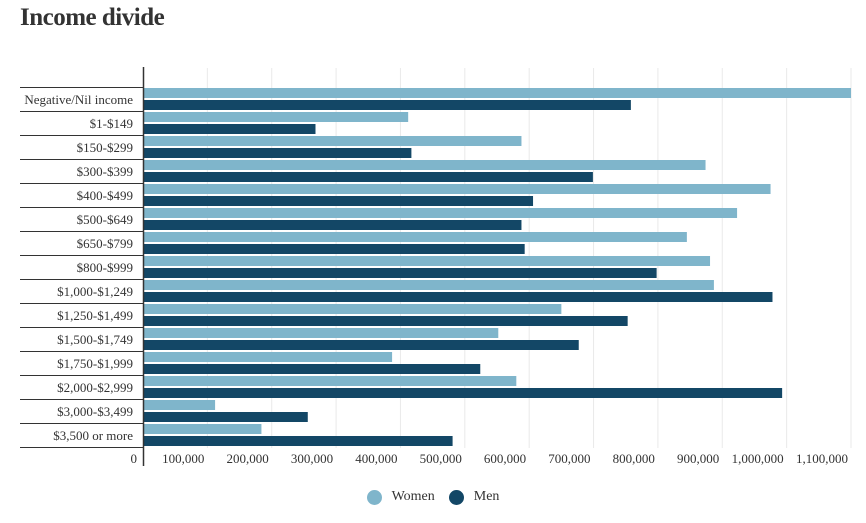  I want to click on category-label: $1,000-$1,249, so click(95, 291).